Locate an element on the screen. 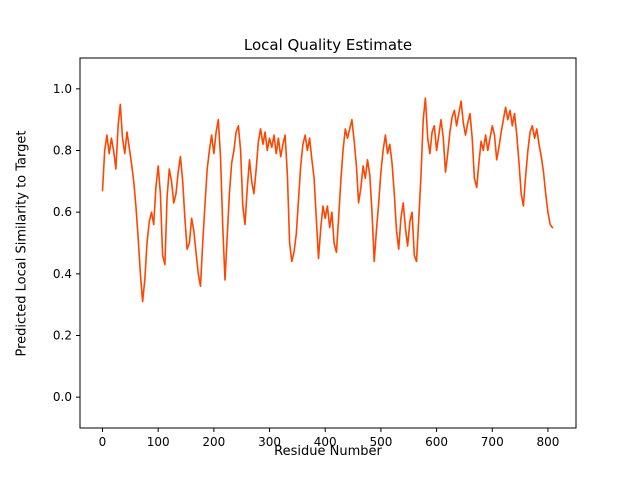  y-tick-label: 0.8 is located at coordinates (62, 151).